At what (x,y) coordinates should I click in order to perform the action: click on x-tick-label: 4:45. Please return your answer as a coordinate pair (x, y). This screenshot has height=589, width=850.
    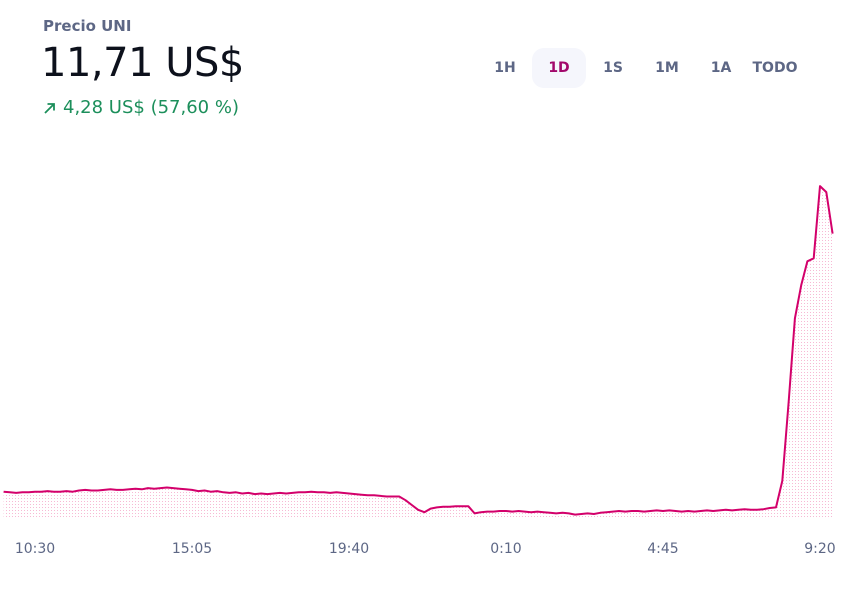
    Looking at the image, I should click on (662, 549).